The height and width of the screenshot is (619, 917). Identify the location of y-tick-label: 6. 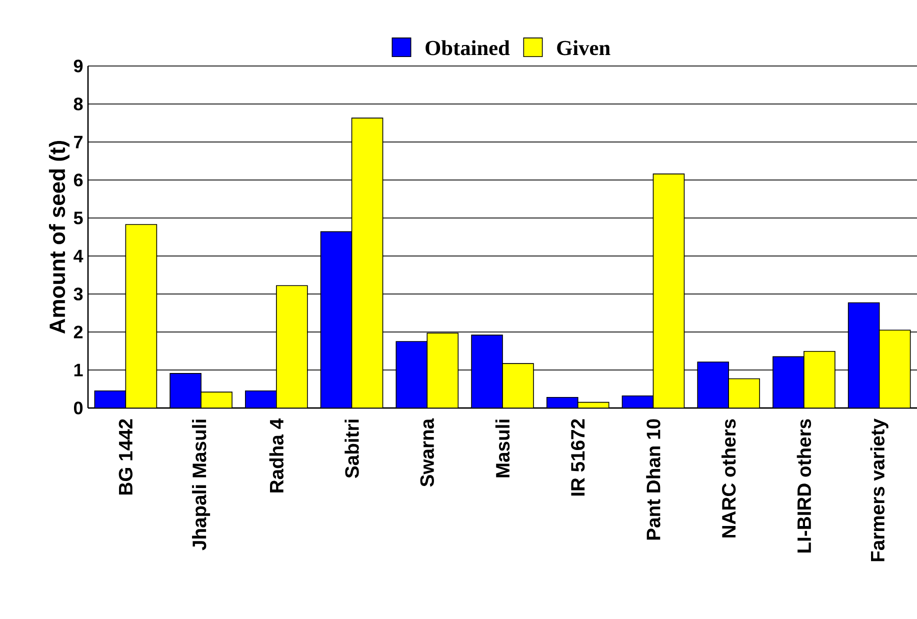
(78, 180).